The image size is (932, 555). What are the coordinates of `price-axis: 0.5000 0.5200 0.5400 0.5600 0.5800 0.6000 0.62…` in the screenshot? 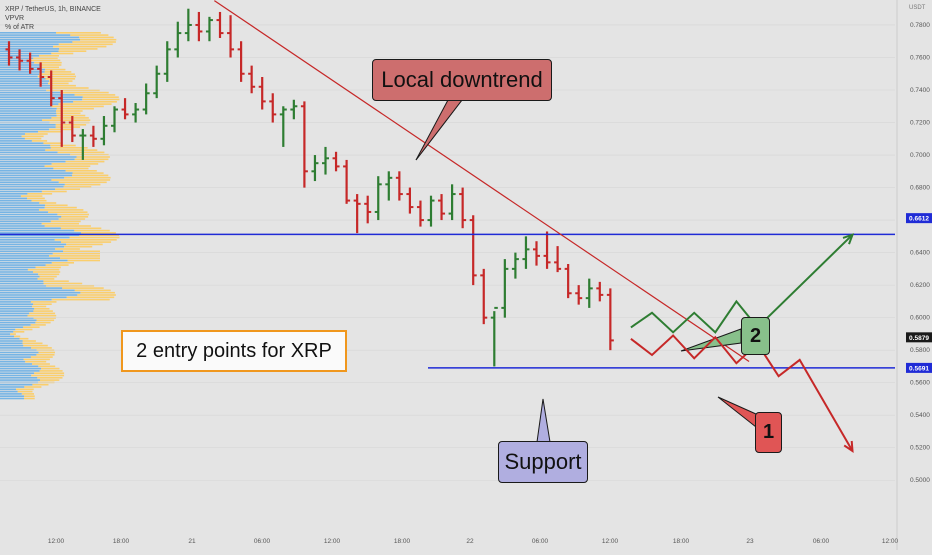 It's located at (914, 275).